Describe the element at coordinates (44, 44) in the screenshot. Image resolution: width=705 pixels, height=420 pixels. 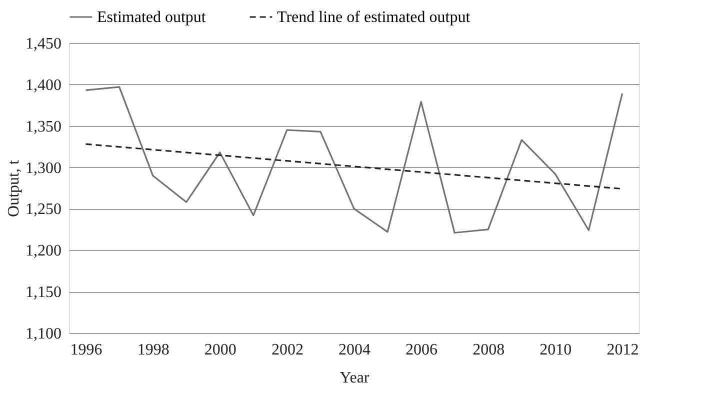
I see `y-tick-label: 1,450` at that location.